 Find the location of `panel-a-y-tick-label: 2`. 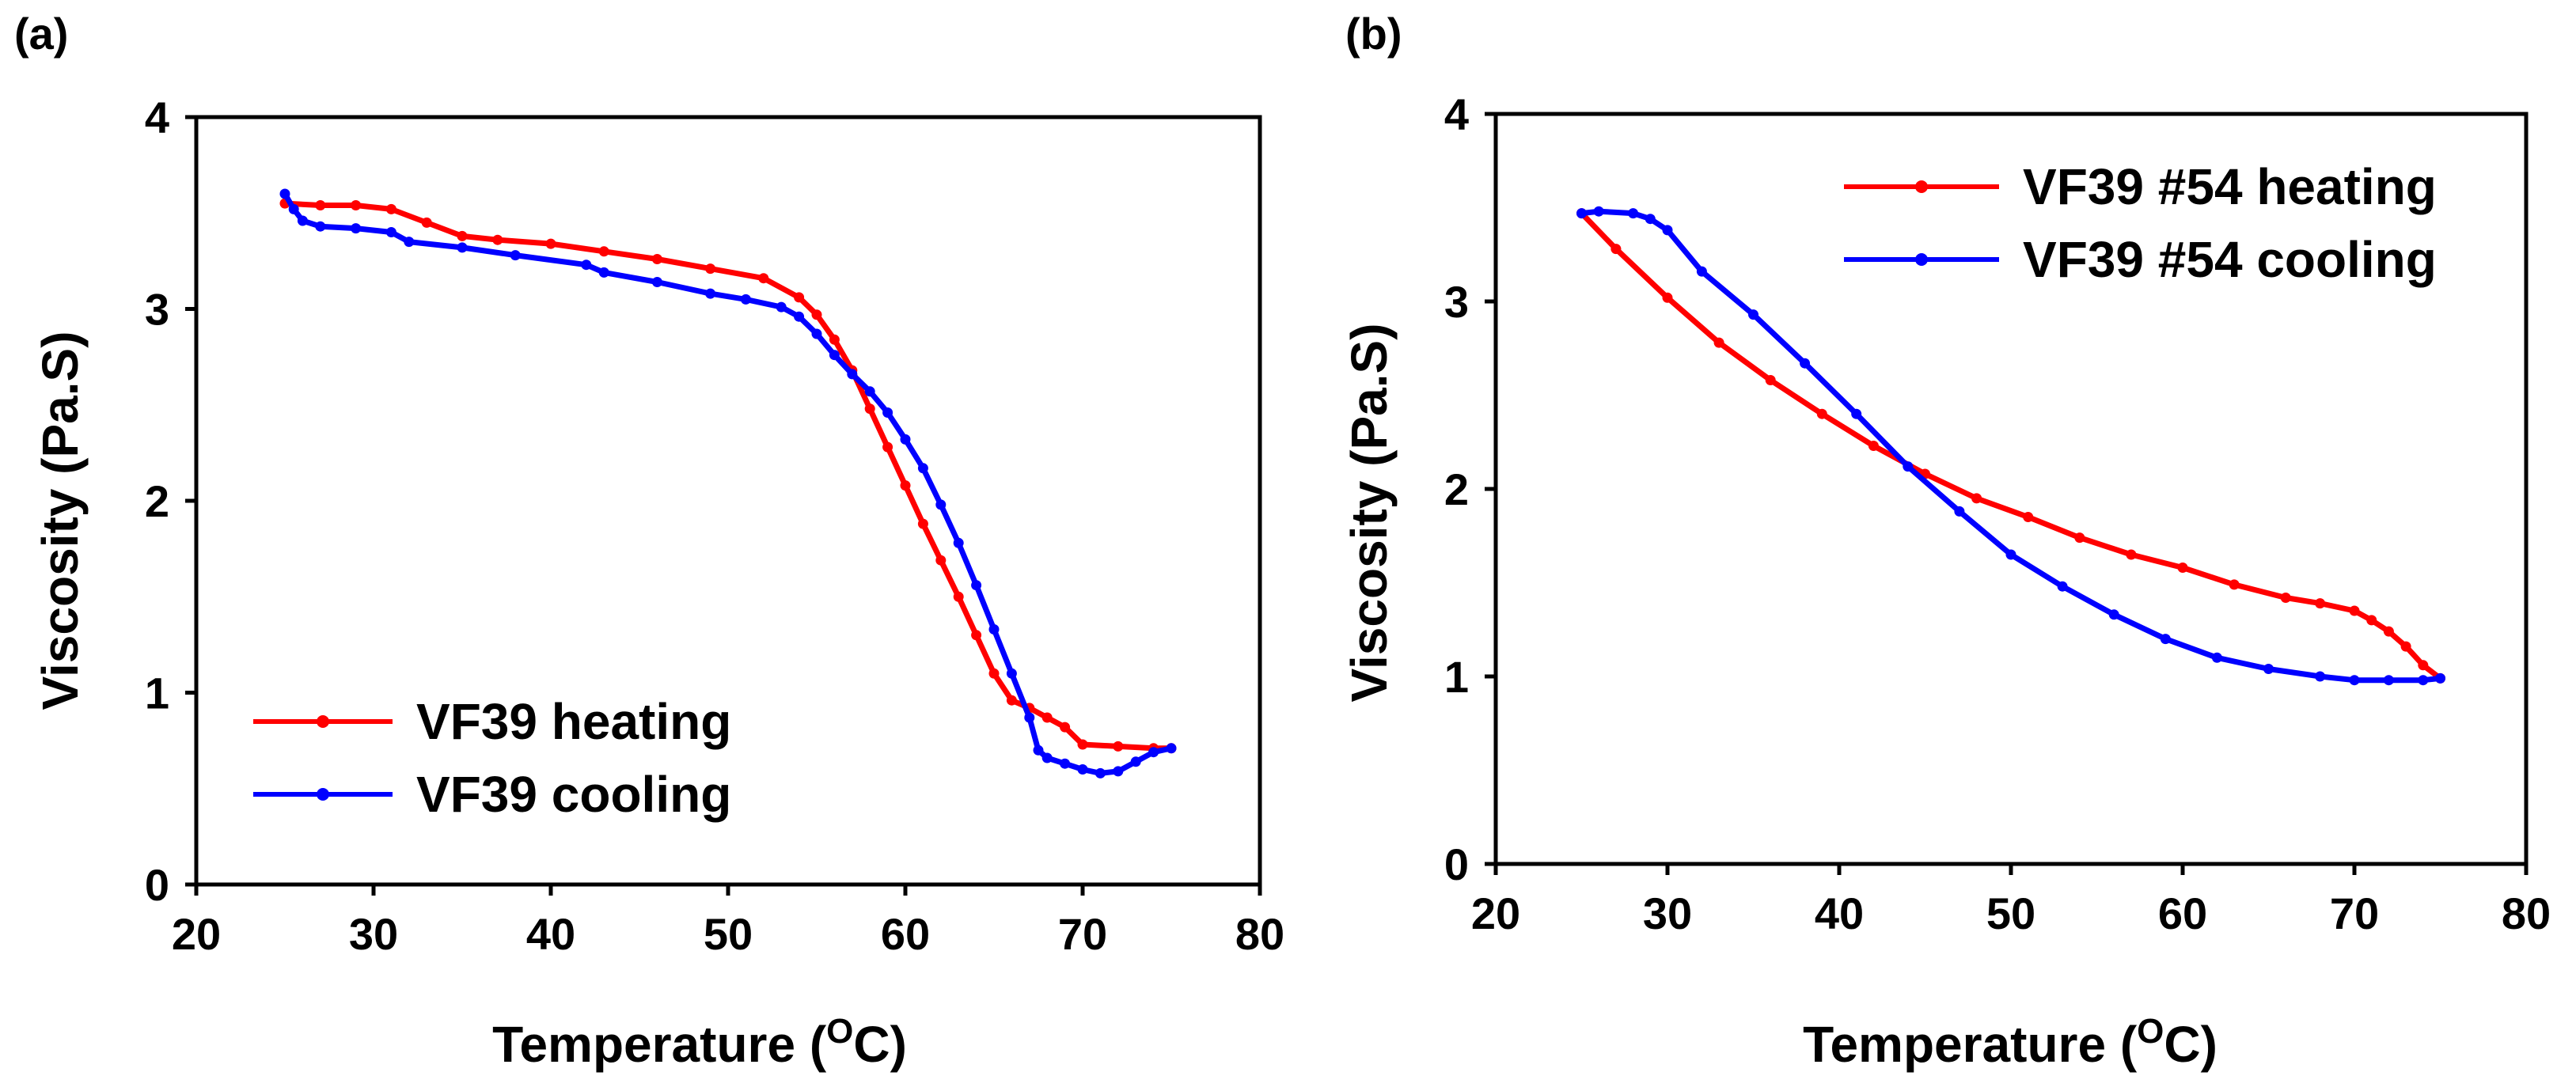

panel-a-y-tick-label: 2 is located at coordinates (157, 501).